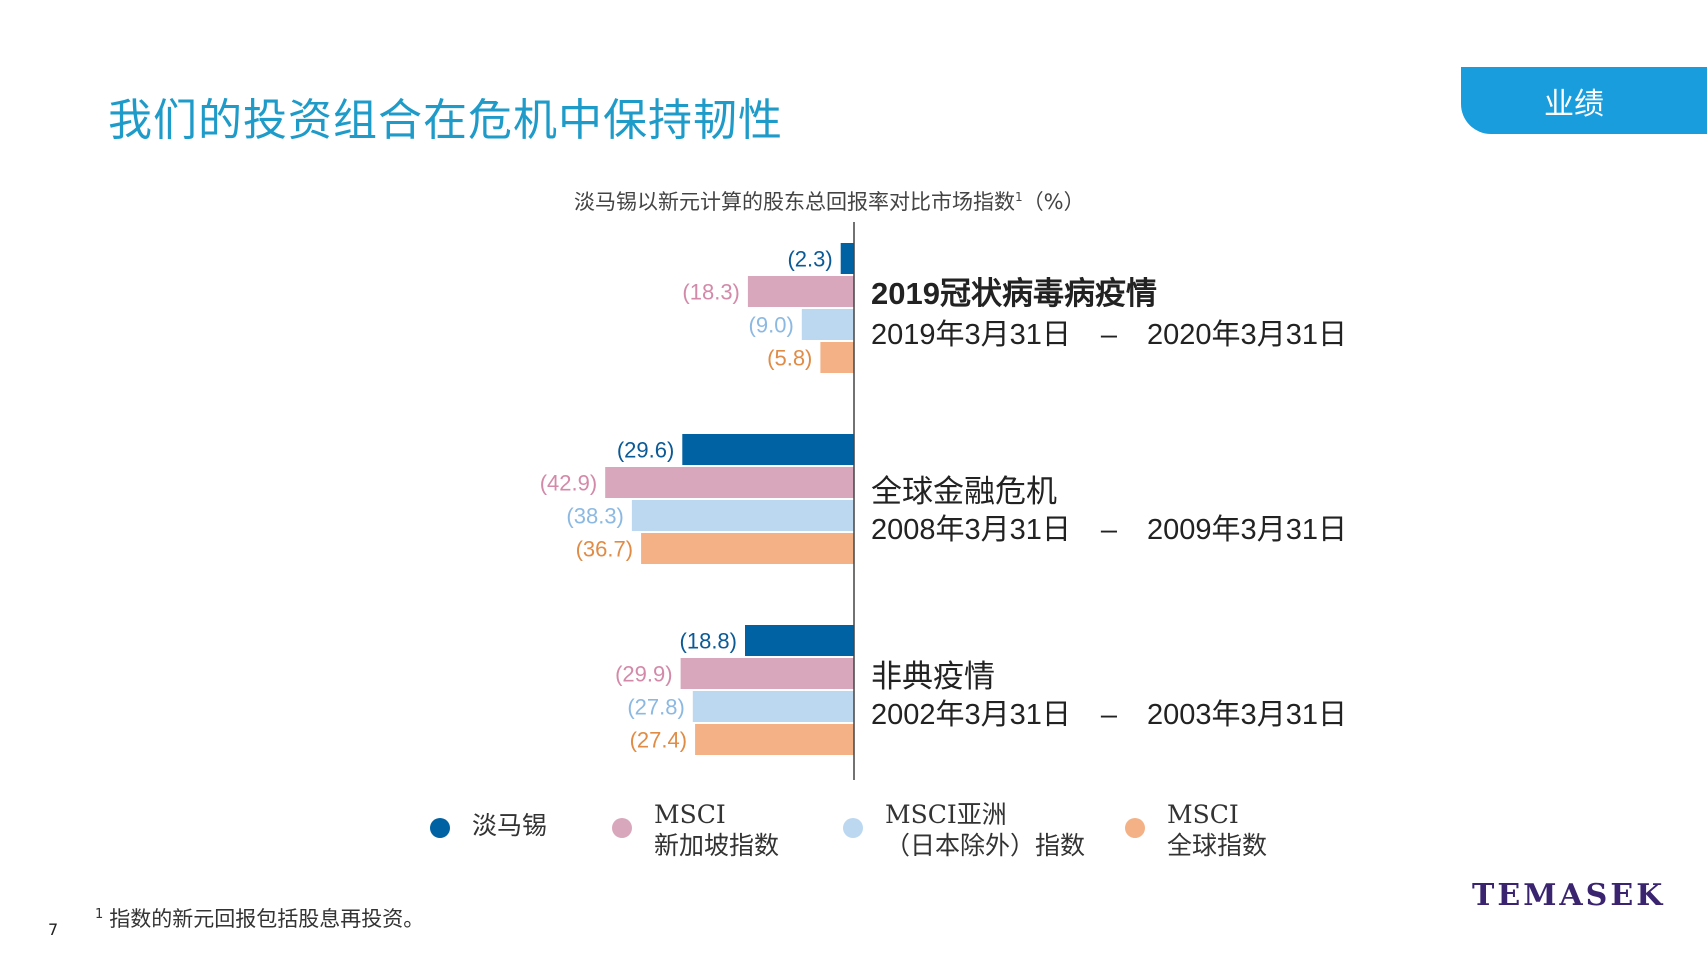 The width and height of the screenshot is (1707, 960). What do you see at coordinates (1217, 845) in the screenshot?
I see `legend-label-msci-world-line2: 全球指数` at bounding box center [1217, 845].